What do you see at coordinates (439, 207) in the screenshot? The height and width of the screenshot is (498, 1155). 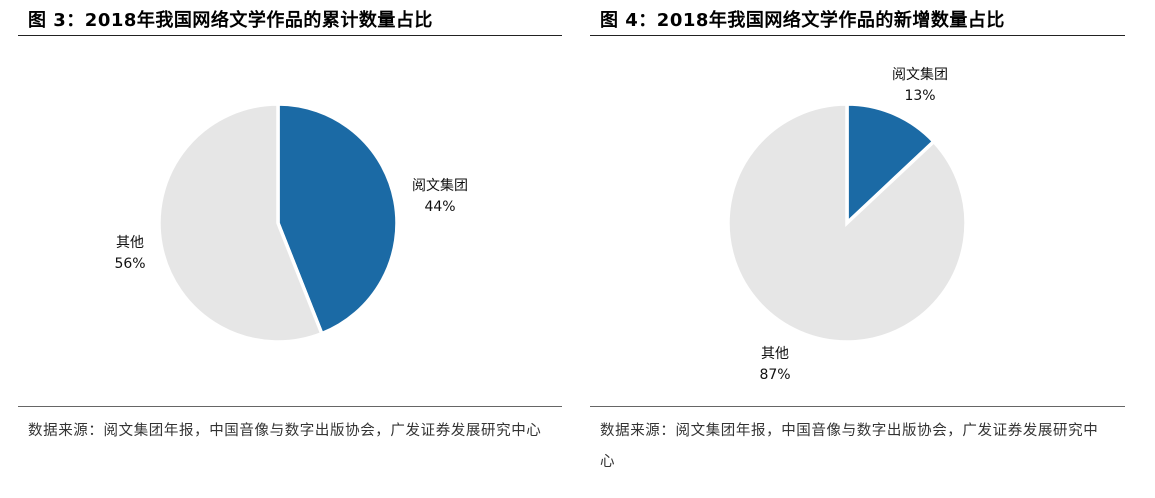 I see `slice-value-label-yuewen: 44%` at bounding box center [439, 207].